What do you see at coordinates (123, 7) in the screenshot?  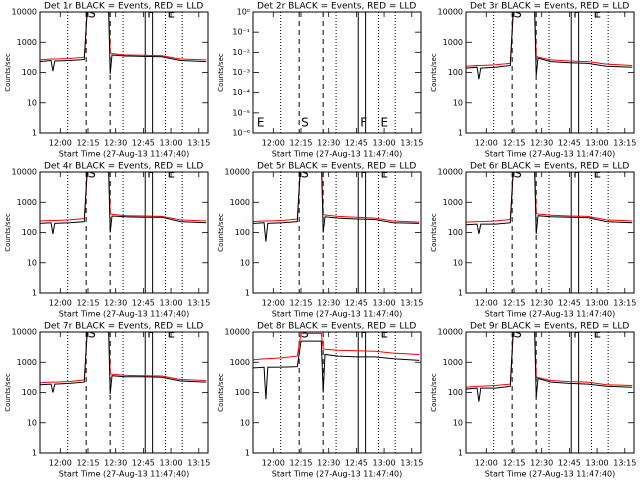 I see `chart-title: Det 1r BLACK = Events, RED = LLD` at bounding box center [123, 7].